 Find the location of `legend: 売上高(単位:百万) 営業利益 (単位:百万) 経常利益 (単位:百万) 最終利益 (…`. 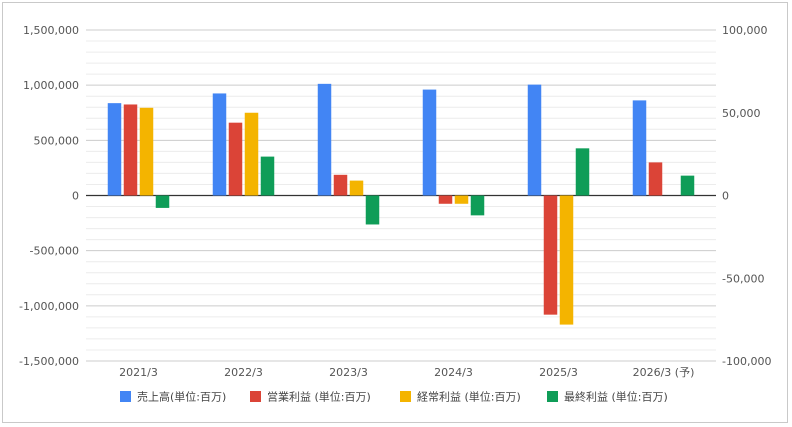

legend: 売上高(単位:百万) 営業利益 (単位:百万) 経常利益 (単位:百万) 最終利益 (… is located at coordinates (394, 397).